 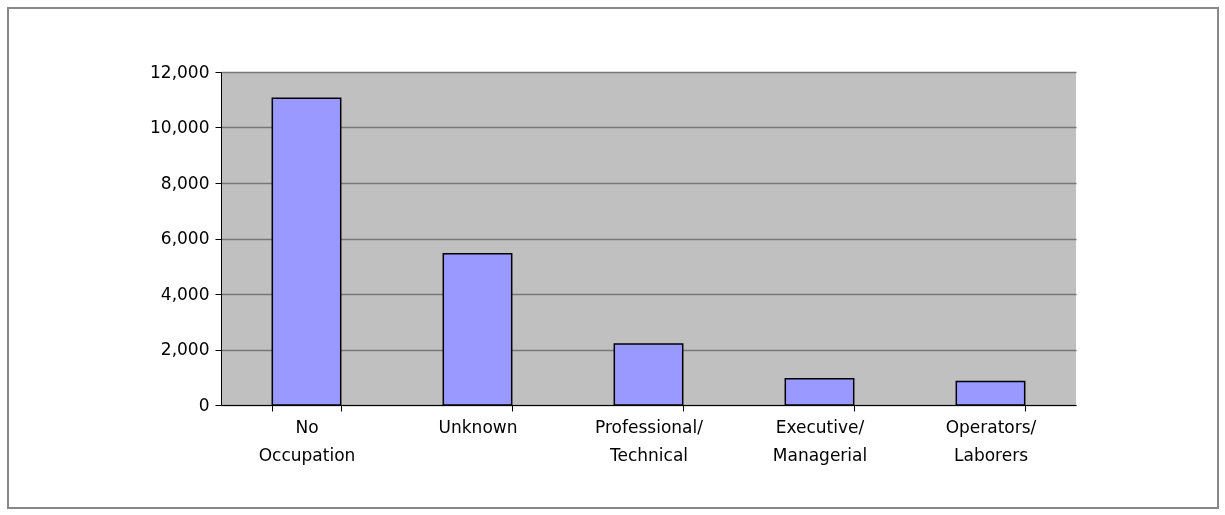 I want to click on y-tick-label: 8,000, so click(x=185, y=182).